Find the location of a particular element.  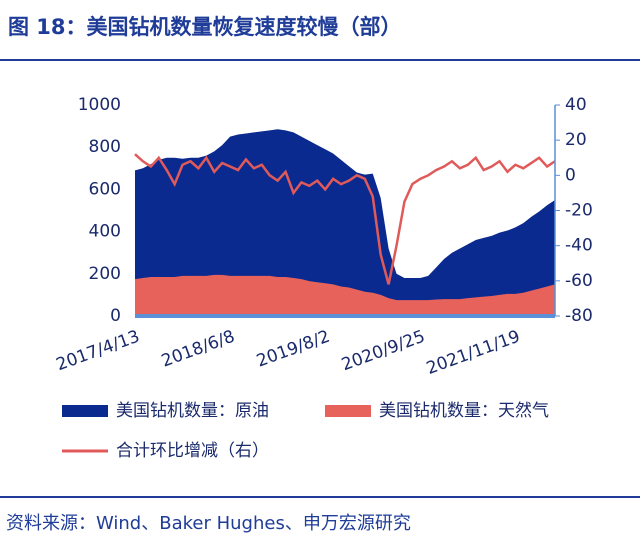

chart-title: 图 18：美国钻机数量恢复速度较慢（部） is located at coordinates (205, 27).